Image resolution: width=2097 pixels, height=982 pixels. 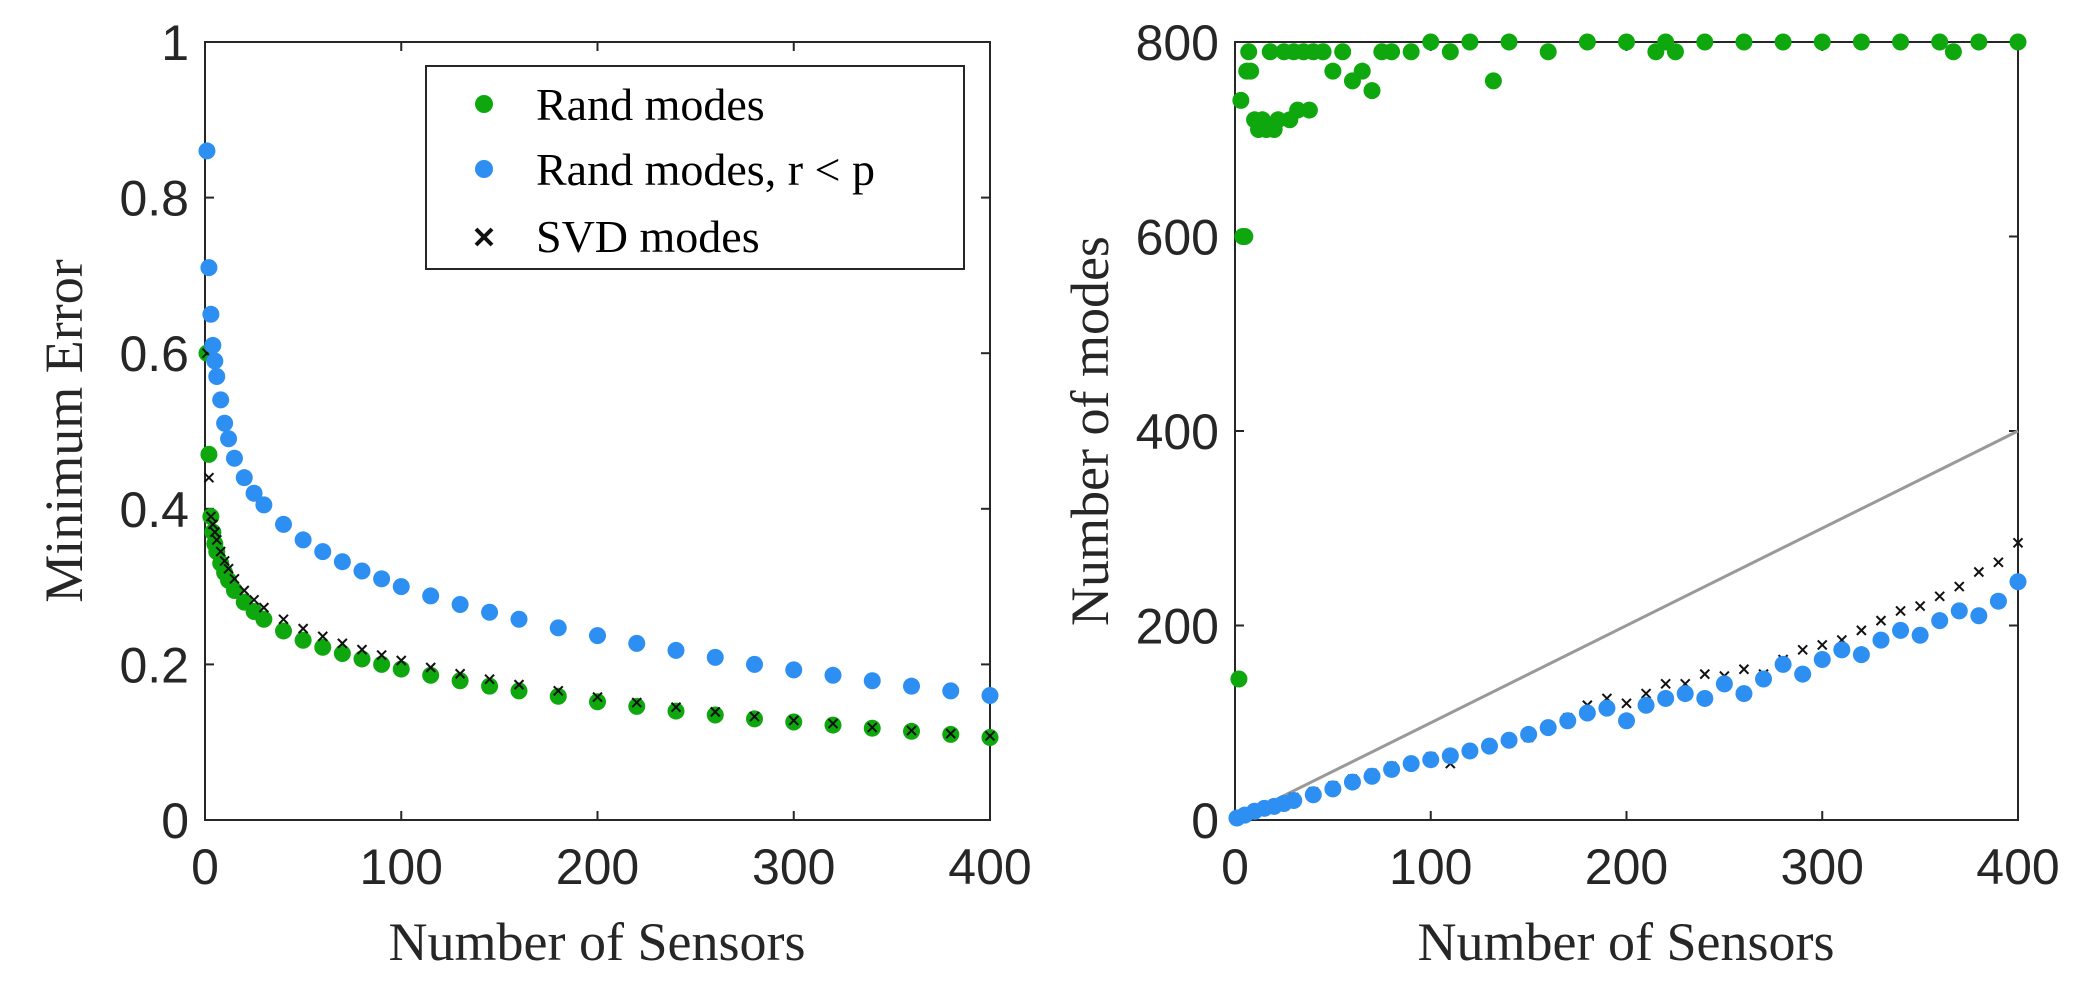 I want to click on left-x-tick-label: 100, so click(x=401, y=867).